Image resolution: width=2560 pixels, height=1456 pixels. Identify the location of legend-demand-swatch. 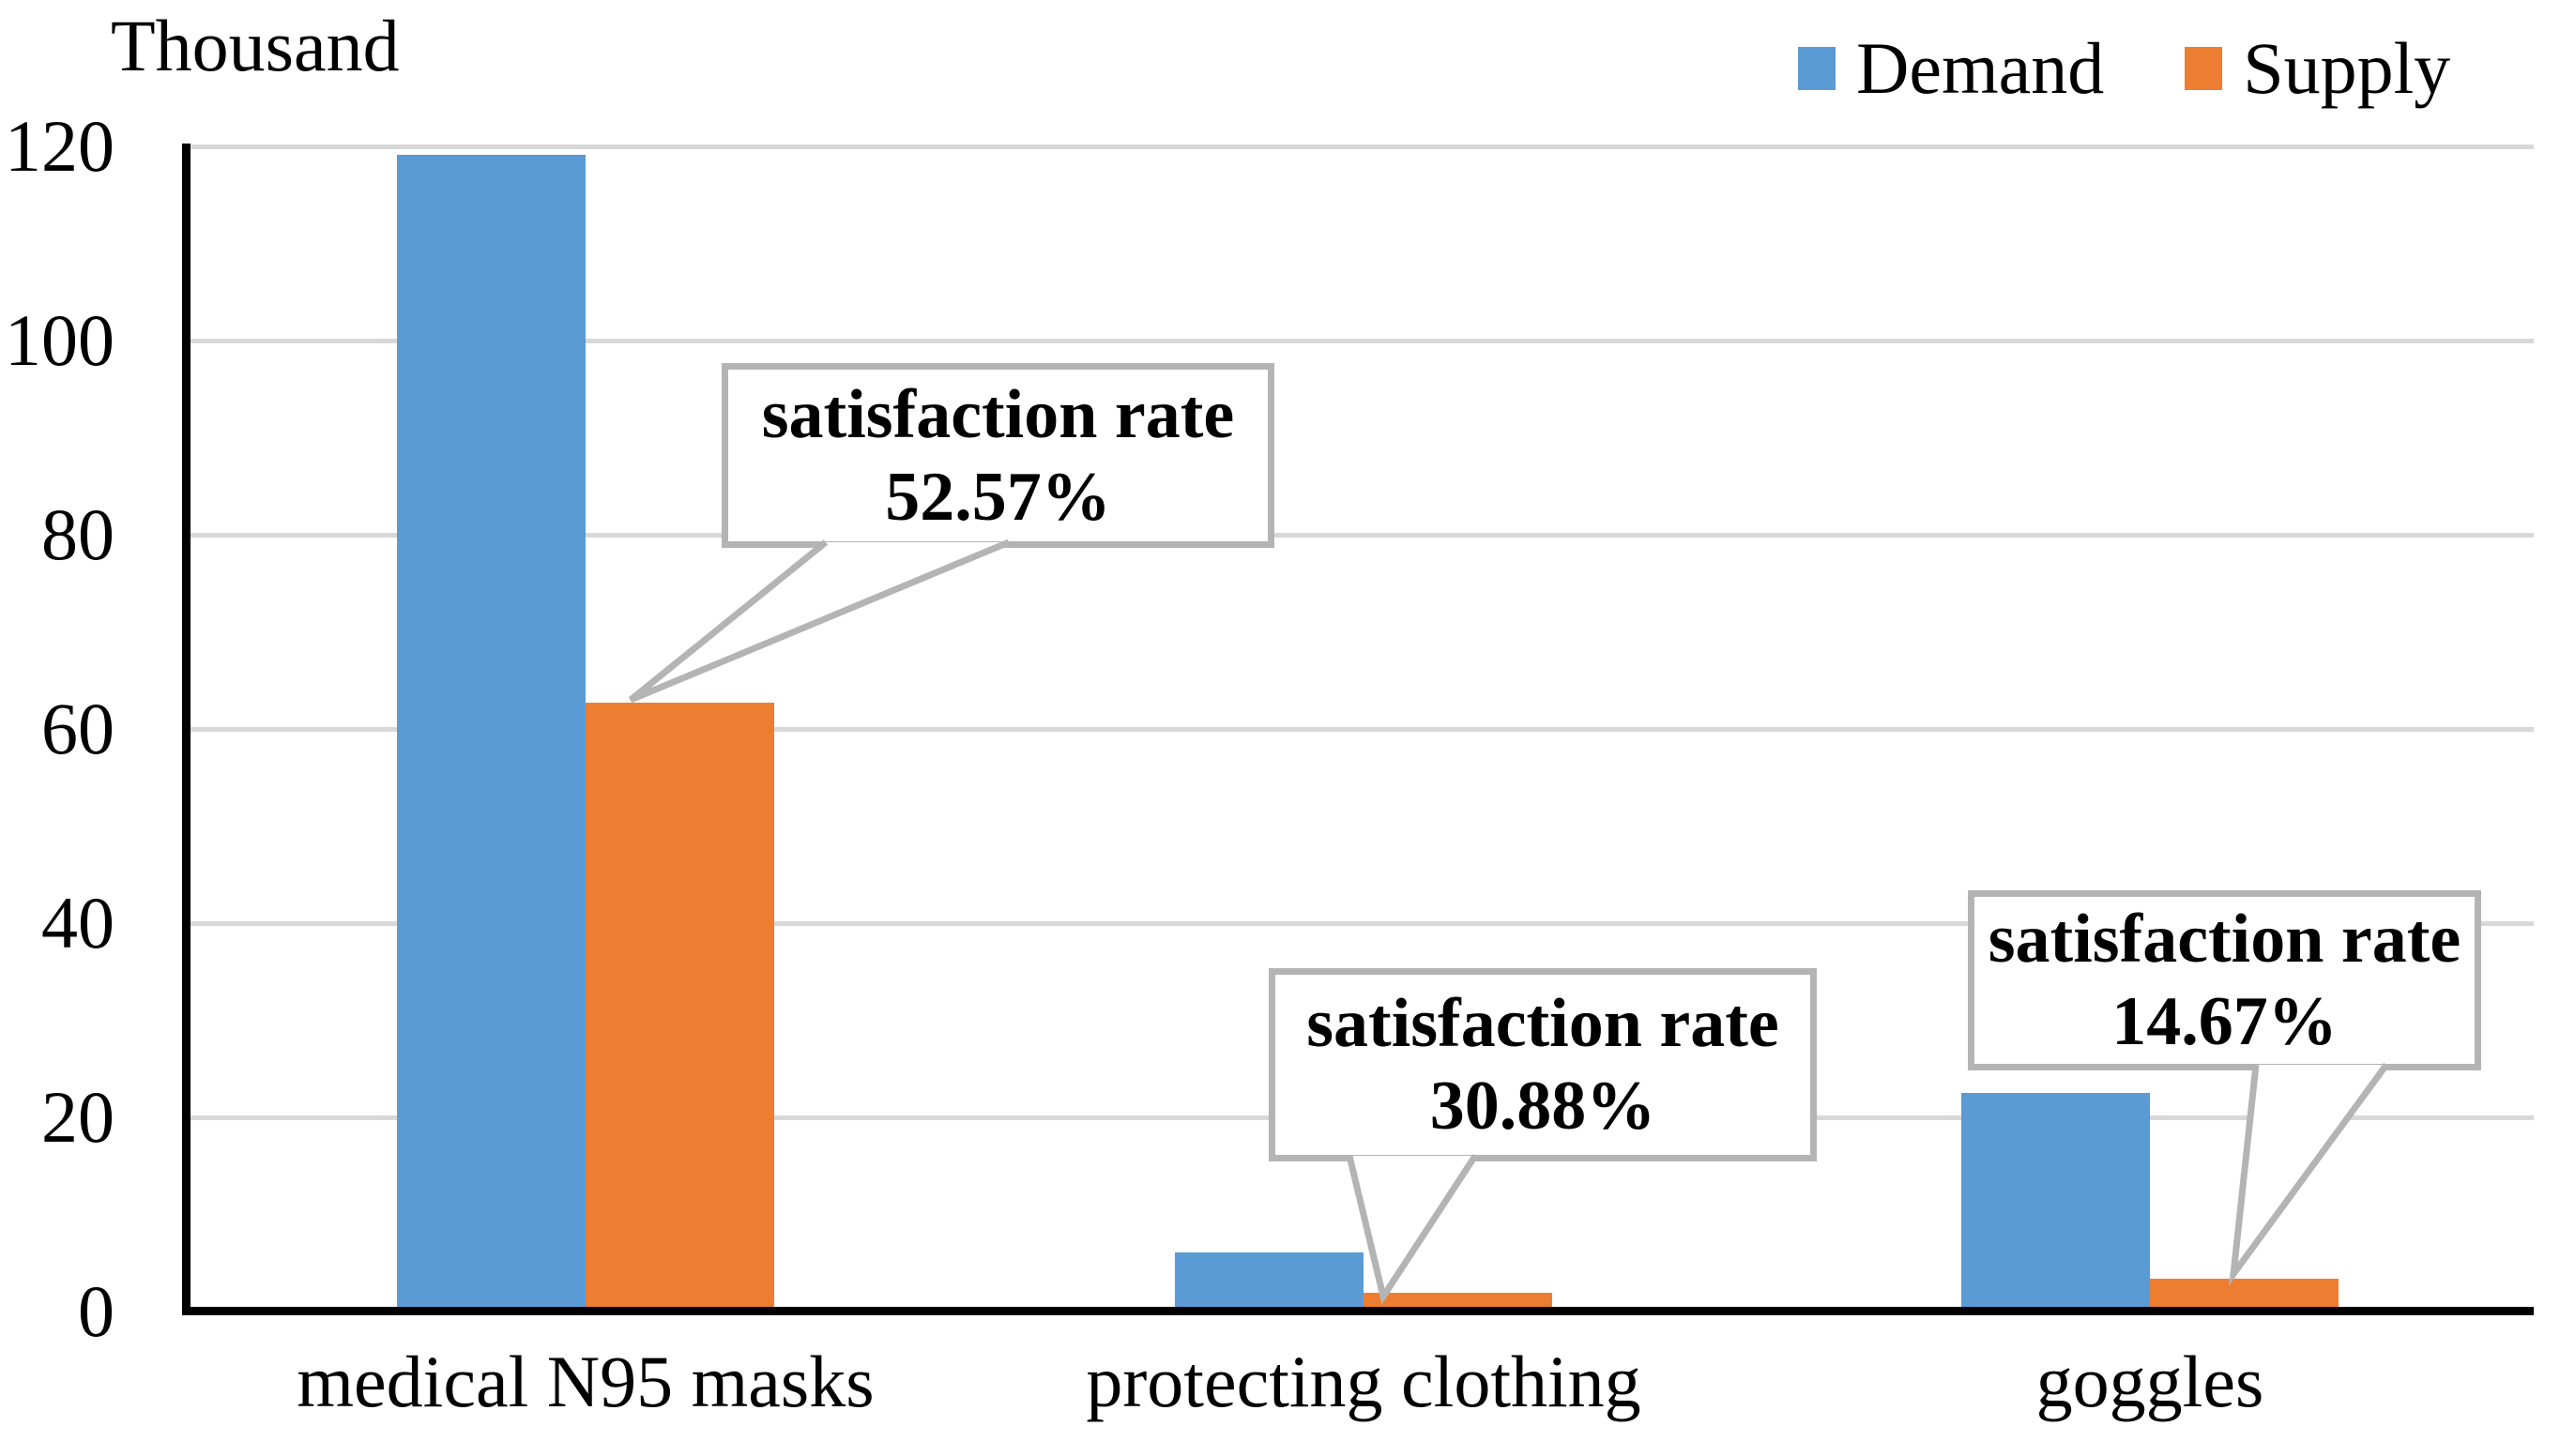
(1817, 68).